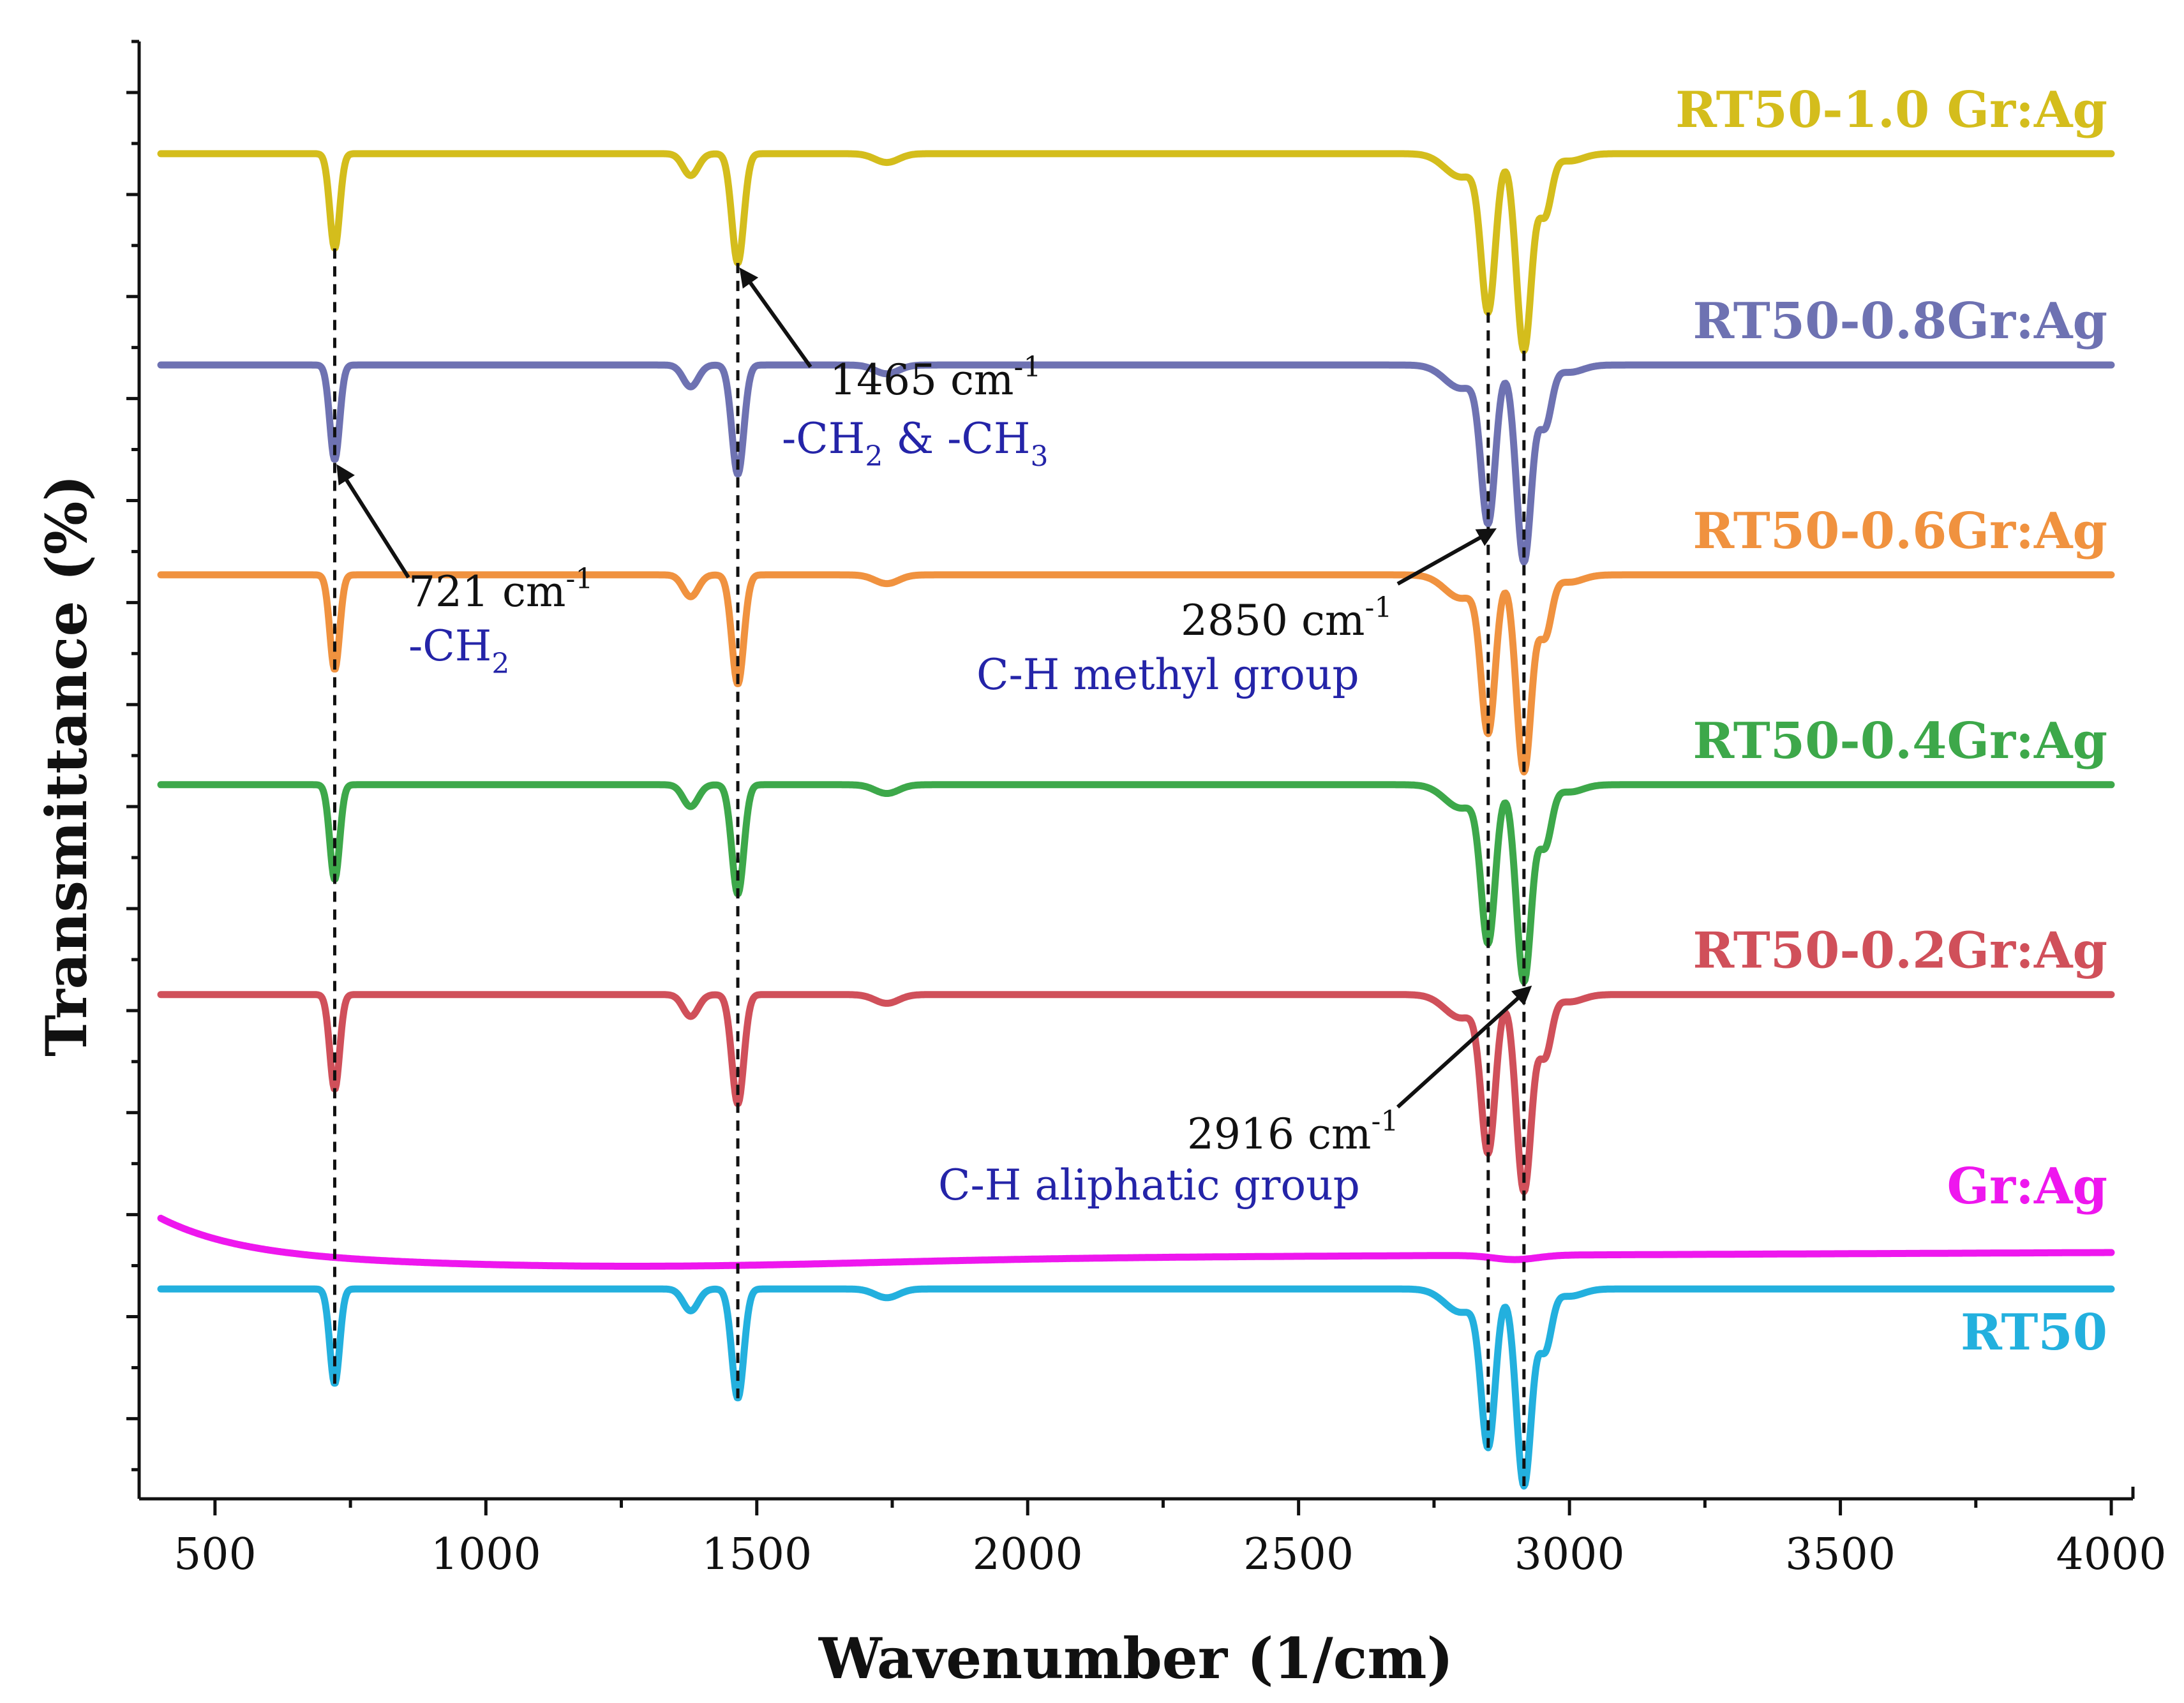 This screenshot has height=1703, width=2184. I want to click on series-label-0: RT50-1.0 Gr:Ag, so click(1891, 110).